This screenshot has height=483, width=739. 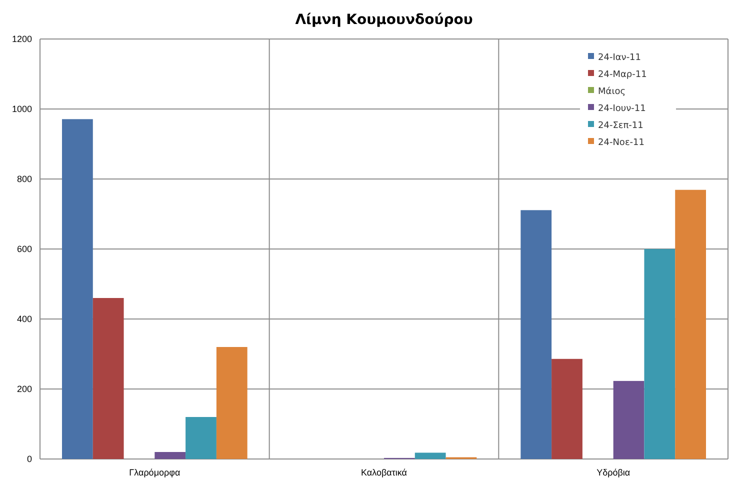 What do you see at coordinates (29, 459) in the screenshot?
I see `y-tick-label: 0` at bounding box center [29, 459].